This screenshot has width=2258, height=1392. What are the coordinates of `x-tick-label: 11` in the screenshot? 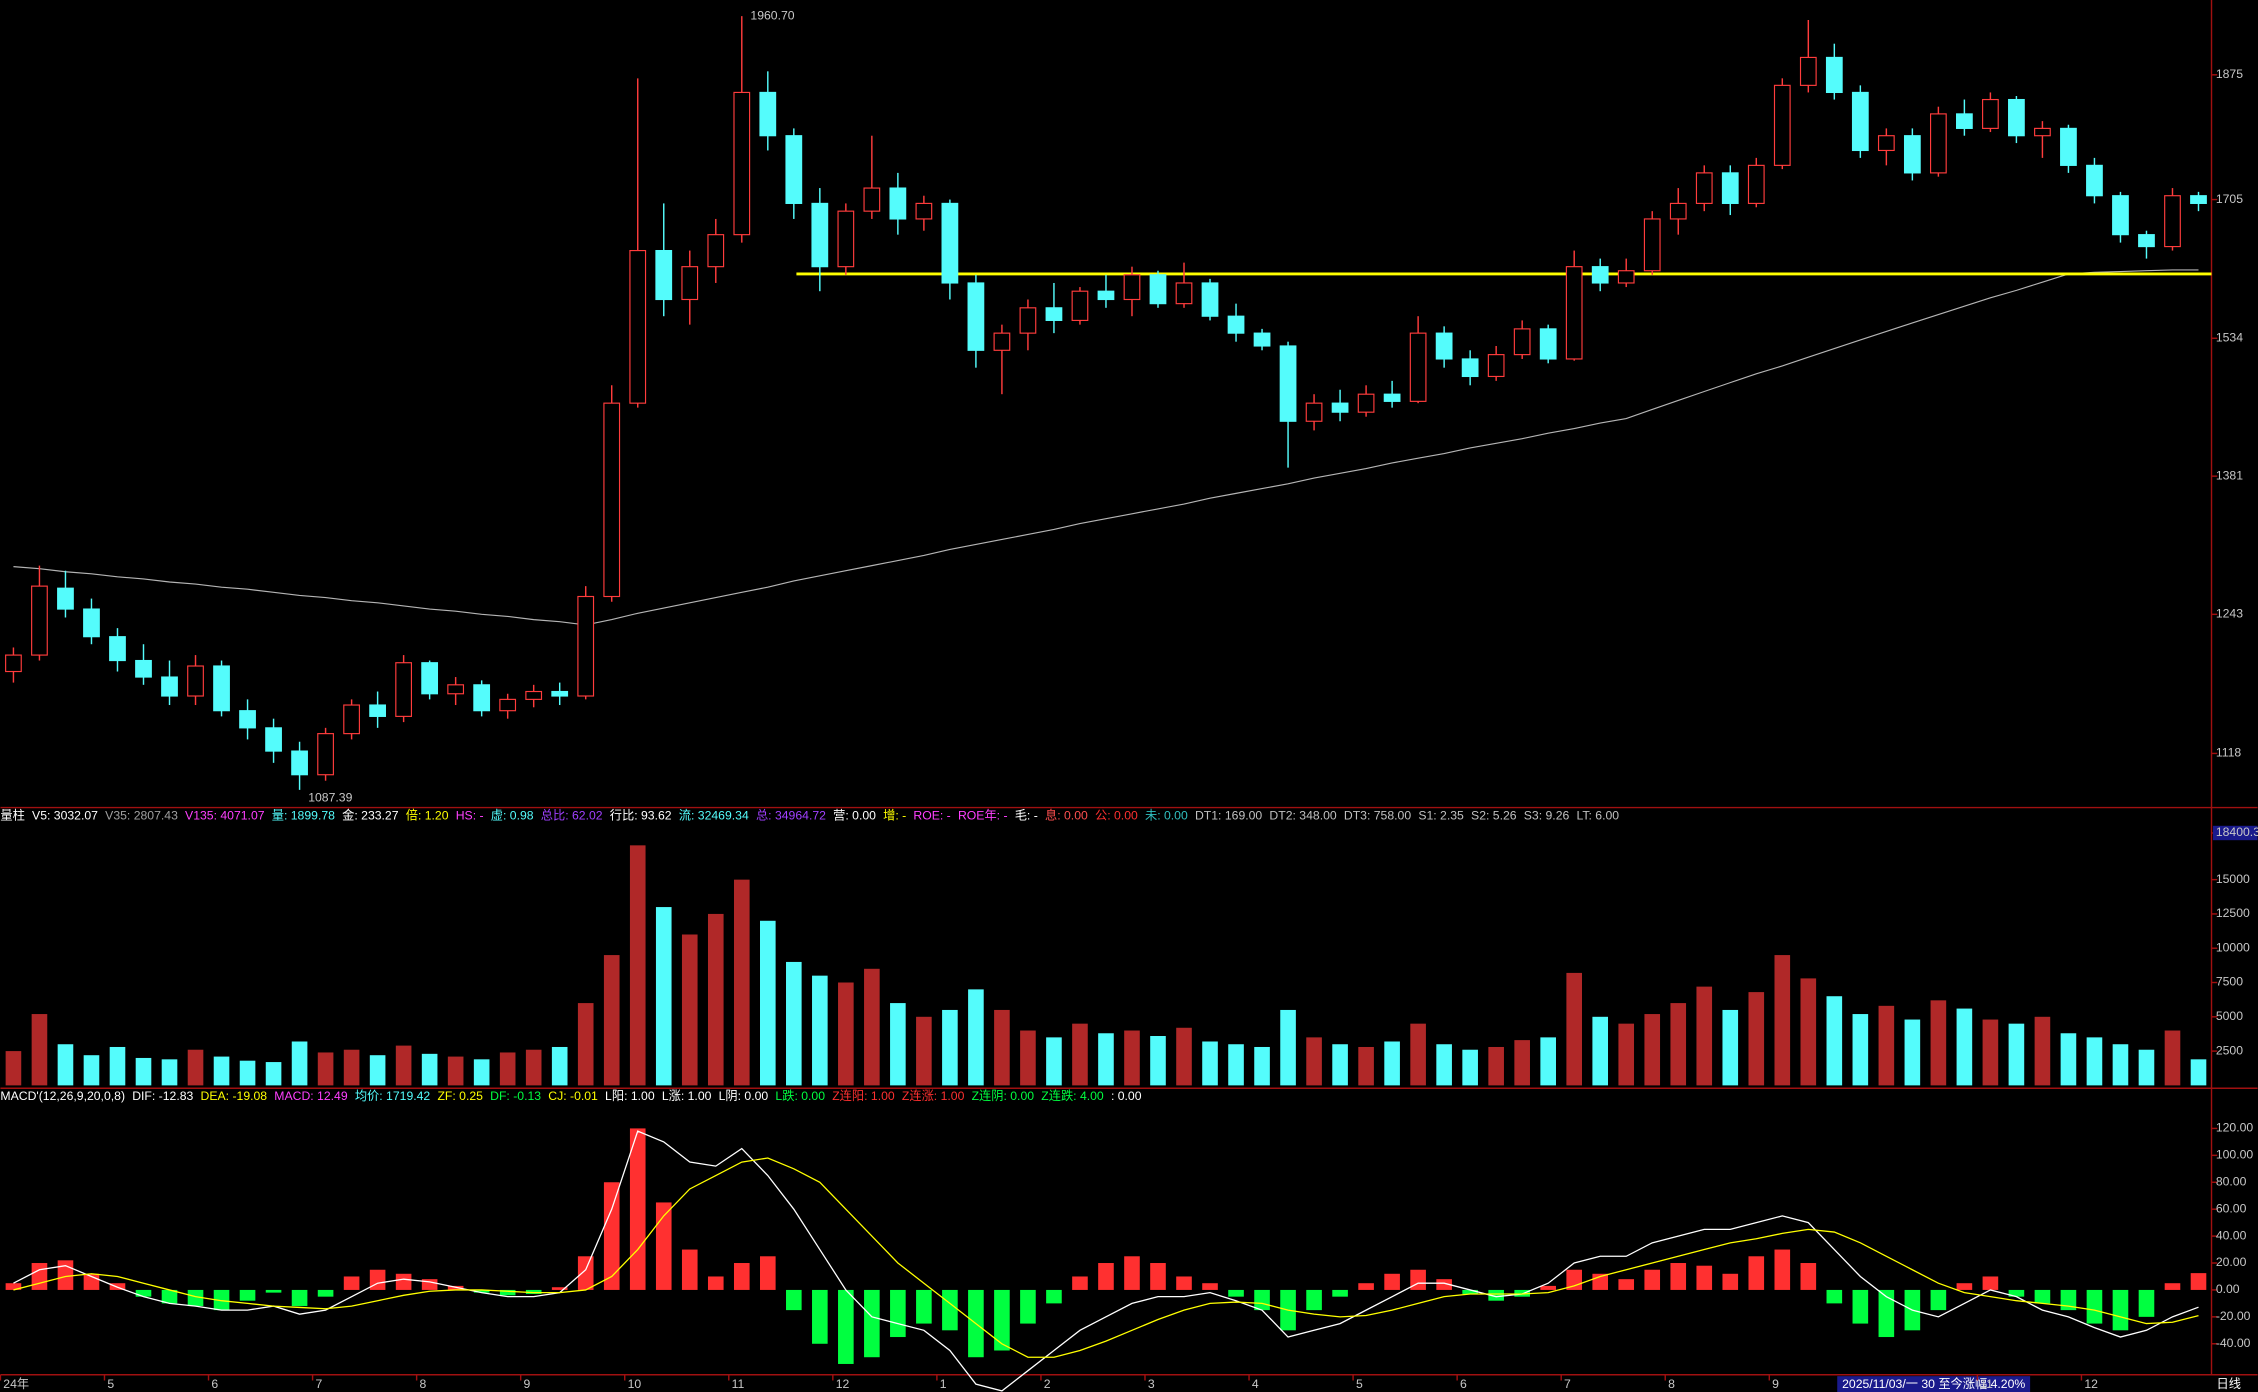 It's located at (738, 1384).